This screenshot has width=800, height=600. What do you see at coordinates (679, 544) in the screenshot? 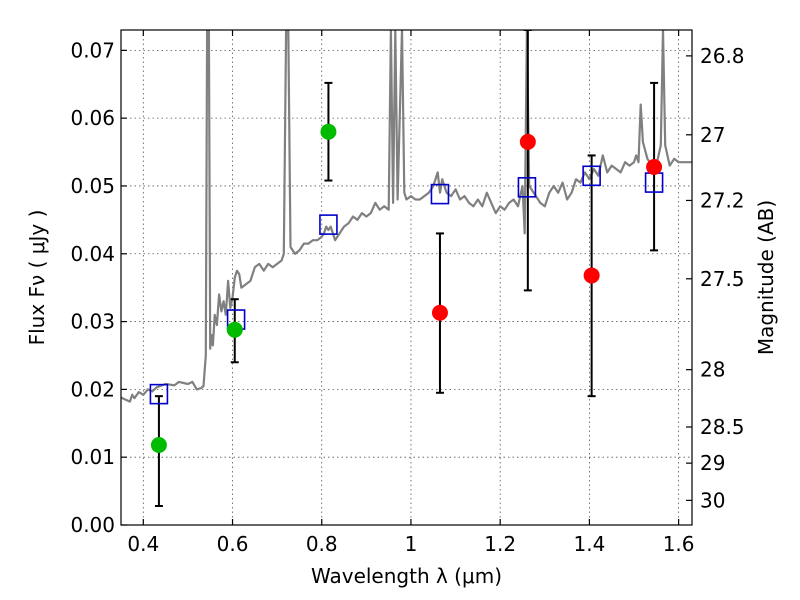
I see `x-tick-label: 1.6` at bounding box center [679, 544].